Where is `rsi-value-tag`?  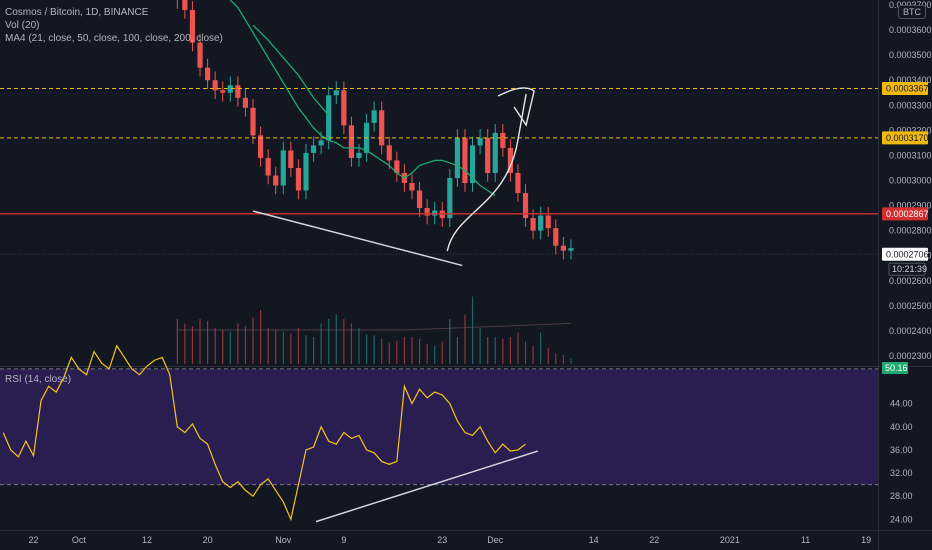 rsi-value-tag is located at coordinates (895, 368).